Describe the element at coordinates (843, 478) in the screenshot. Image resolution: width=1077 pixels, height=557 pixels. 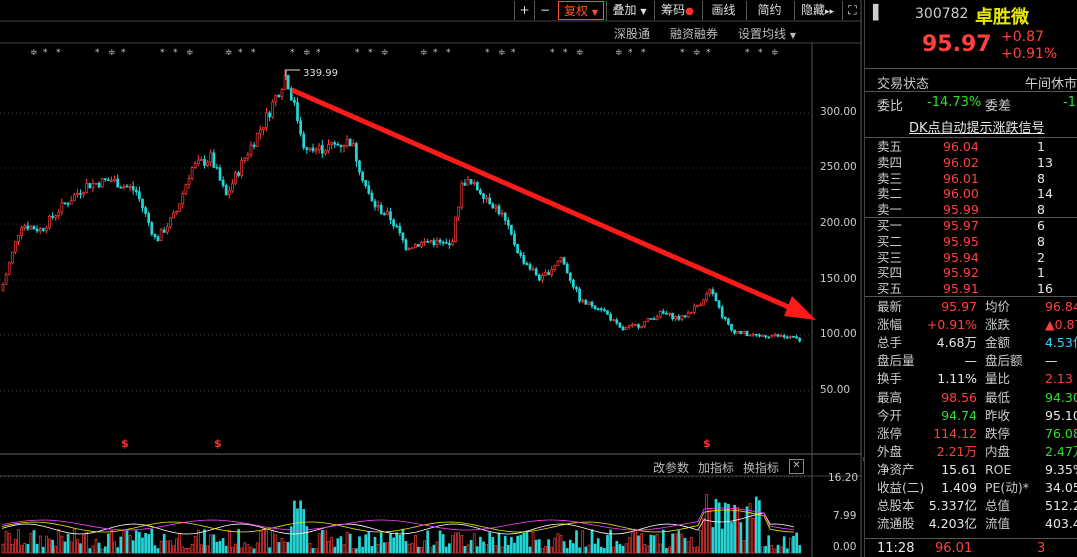
I see `vol-axis-label: 16.20` at that location.